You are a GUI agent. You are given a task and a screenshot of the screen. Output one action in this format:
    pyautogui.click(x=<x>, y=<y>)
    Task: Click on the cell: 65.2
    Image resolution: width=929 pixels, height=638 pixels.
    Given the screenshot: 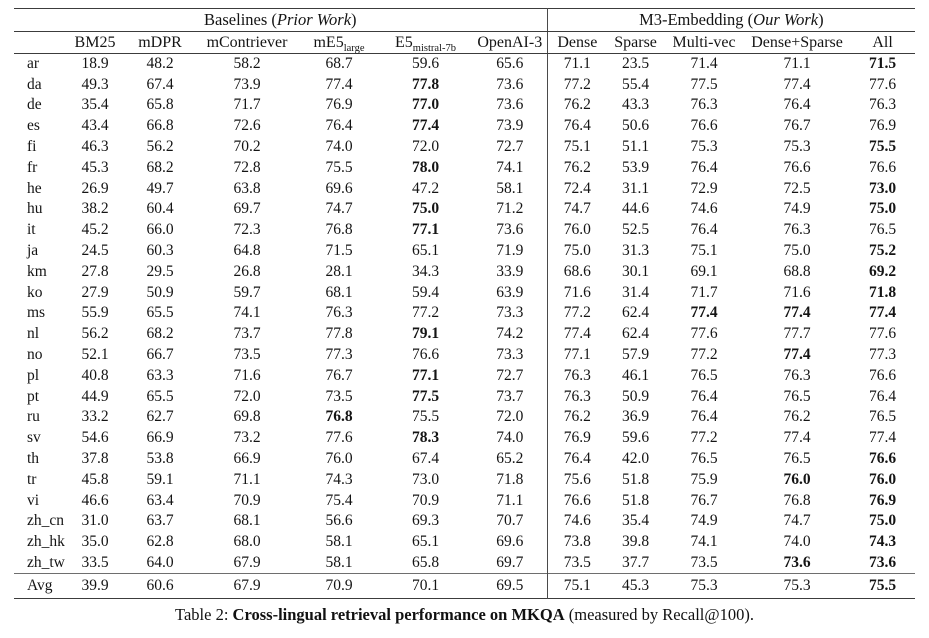 What is the action you would take?
    pyautogui.click(x=510, y=459)
    